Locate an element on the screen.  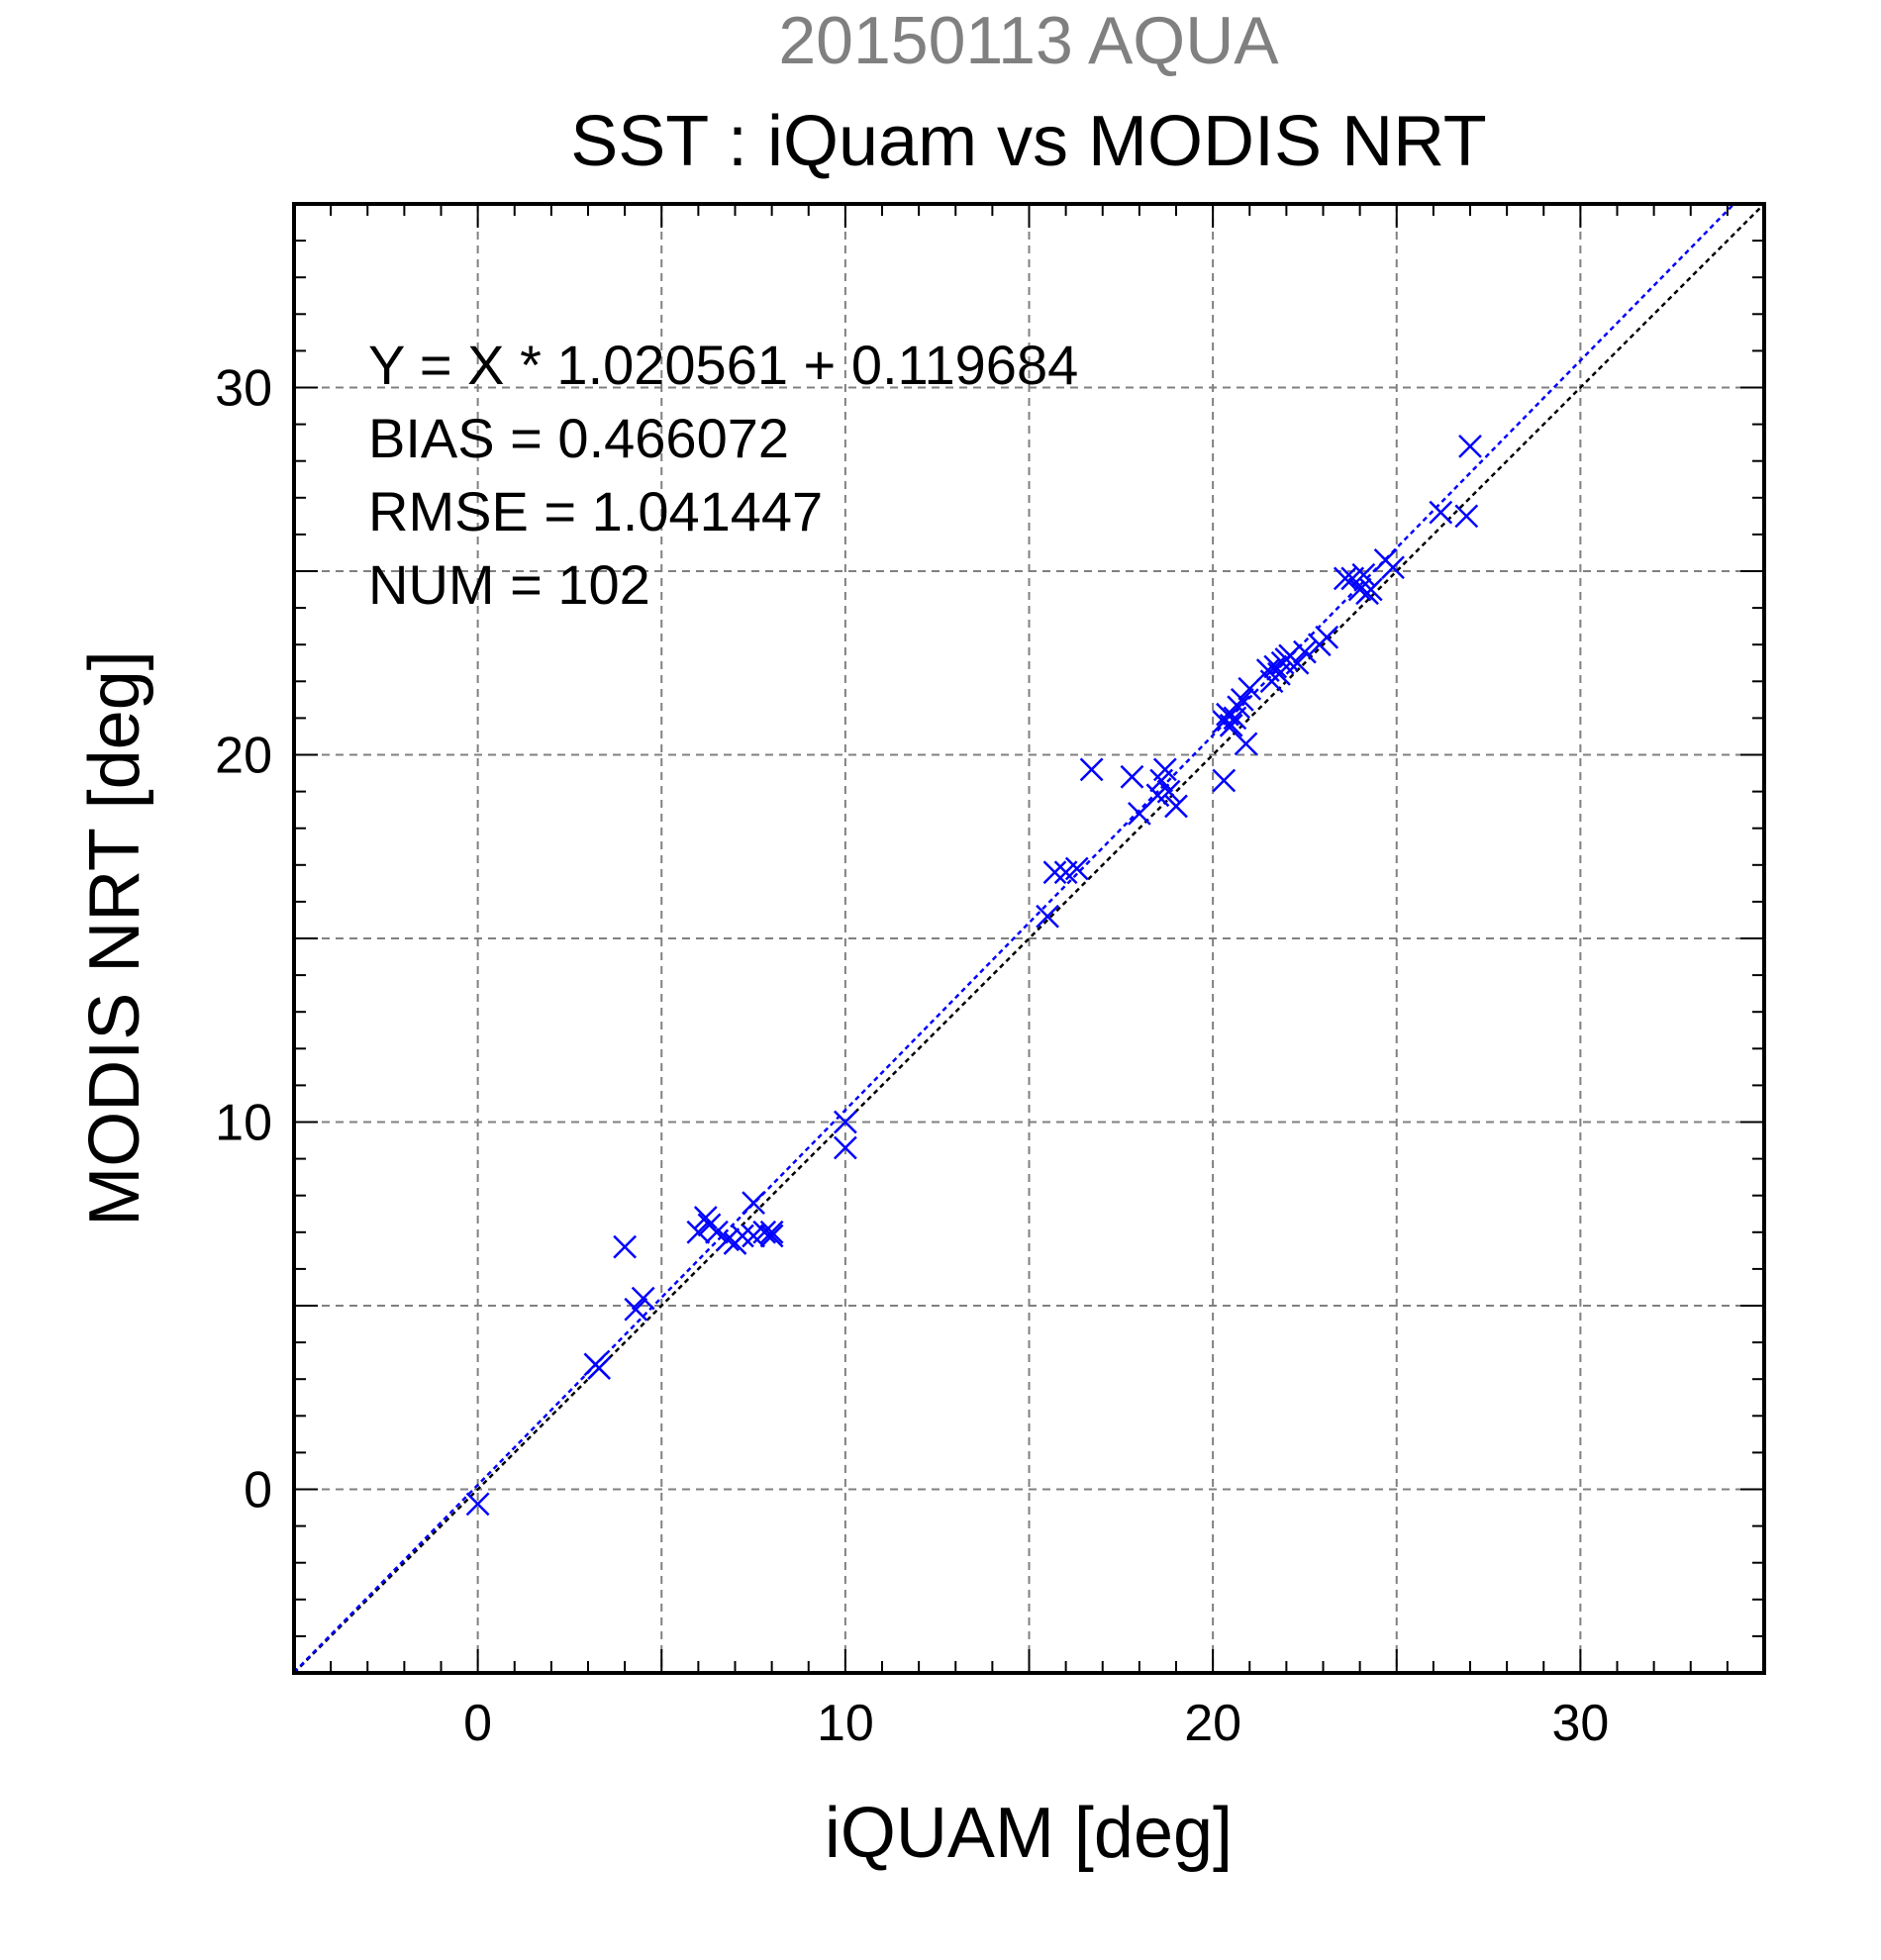
chart-subtitle: 20150113 AQUA is located at coordinates (1028, 40).